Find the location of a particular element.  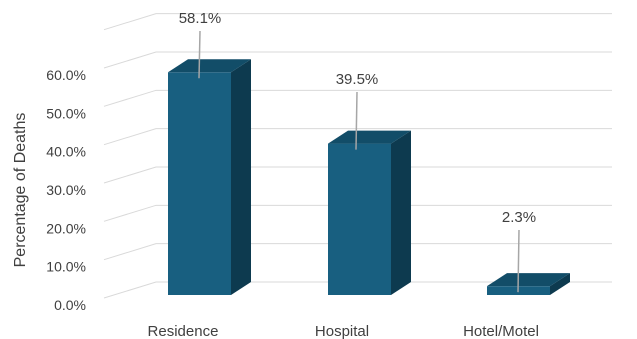

y-tick-label: 50.0% is located at coordinates (66, 113).